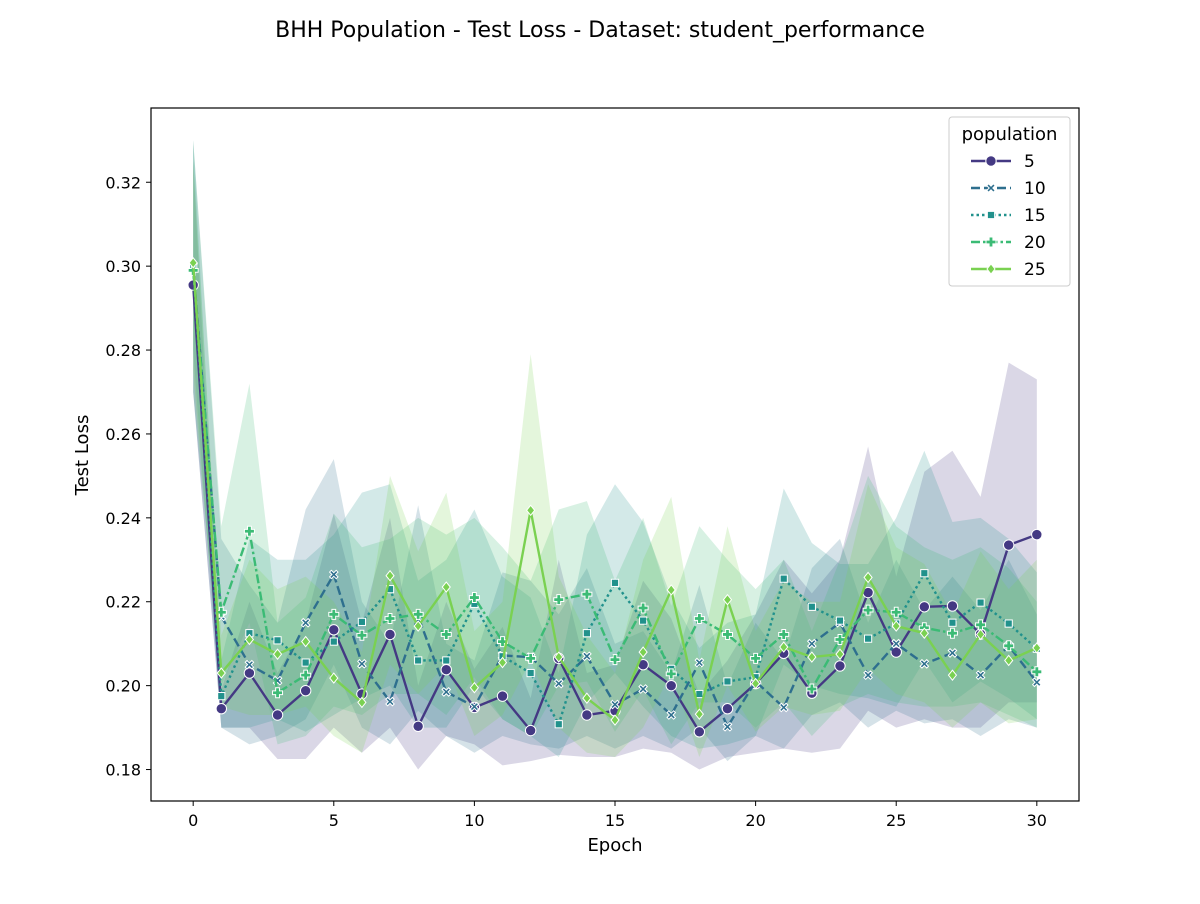 This screenshot has height=904, width=1200. Describe the element at coordinates (123, 602) in the screenshot. I see `y-tick-label: 0.22` at that location.